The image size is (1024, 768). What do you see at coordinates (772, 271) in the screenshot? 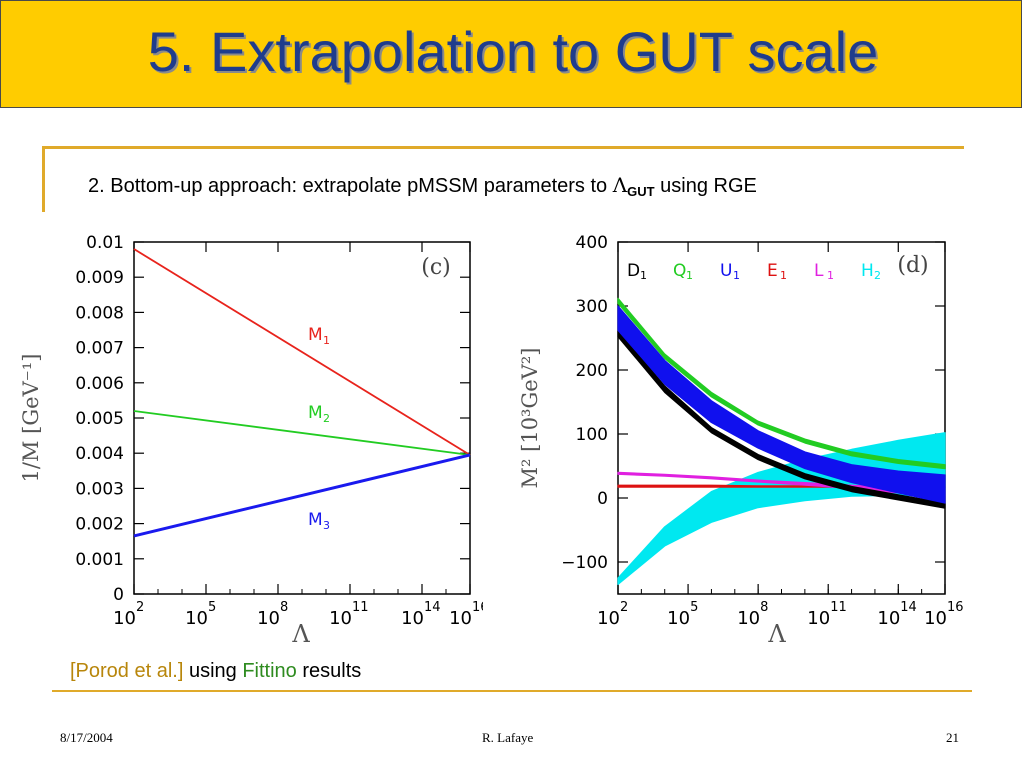
I see `legend-entry-name: E` at bounding box center [772, 271].